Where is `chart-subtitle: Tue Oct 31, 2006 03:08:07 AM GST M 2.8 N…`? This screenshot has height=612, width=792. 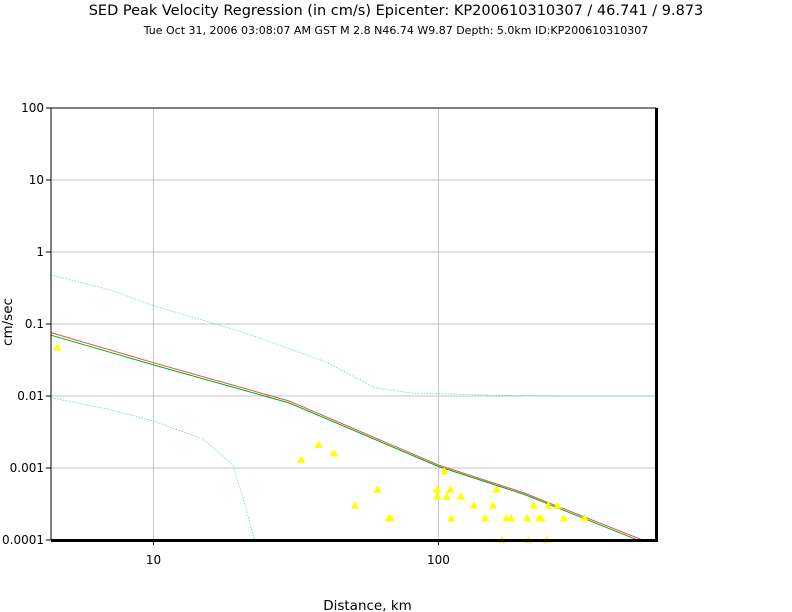 chart-subtitle: Tue Oct 31, 2006 03:08:07 AM GST M 2.8 N… is located at coordinates (396, 30).